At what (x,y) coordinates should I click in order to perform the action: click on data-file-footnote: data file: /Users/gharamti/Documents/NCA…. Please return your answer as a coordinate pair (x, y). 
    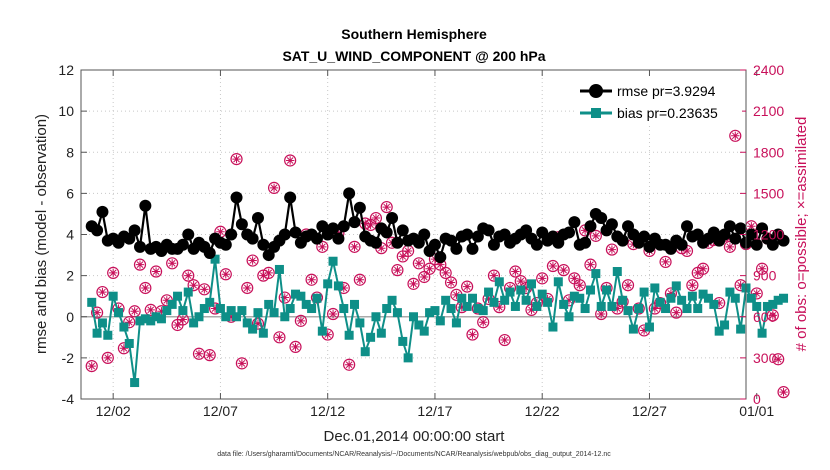
    Looking at the image, I should click on (414, 454).